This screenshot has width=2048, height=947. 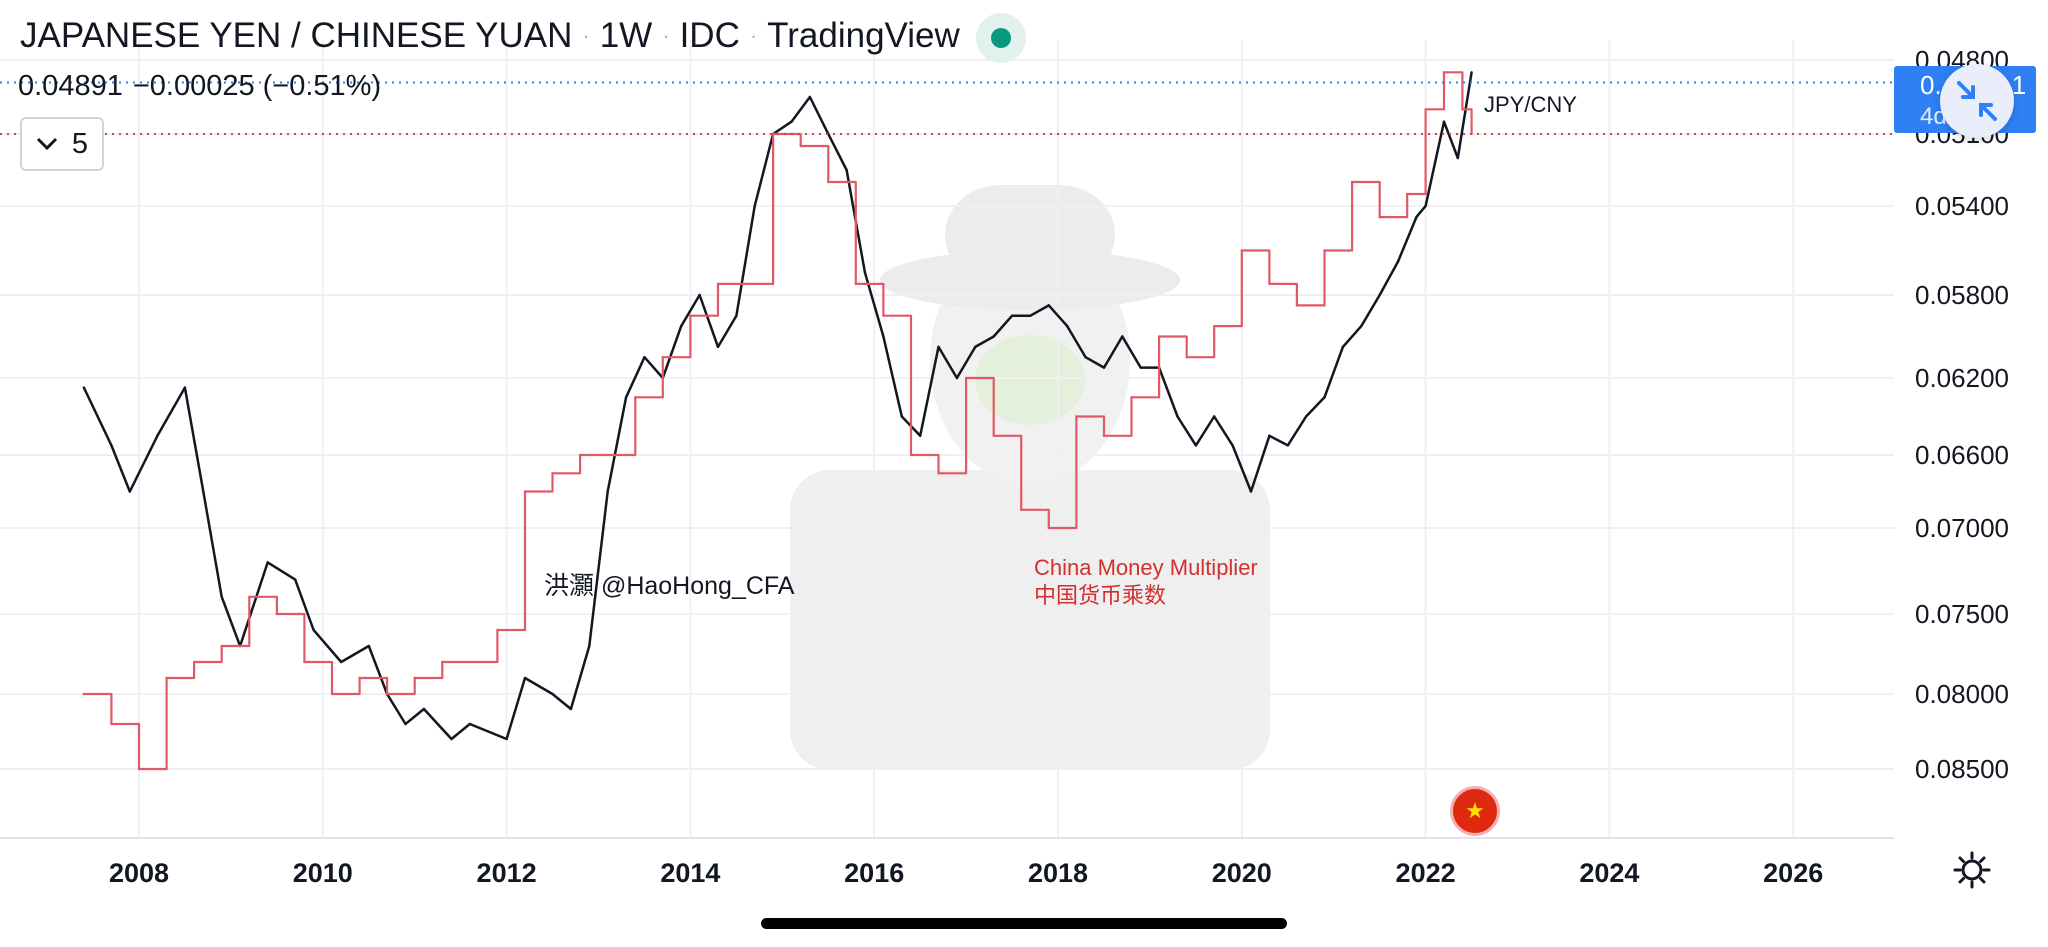 What do you see at coordinates (257, 86) in the screenshot?
I see `price-change: −0.00025 (−0.51%)` at bounding box center [257, 86].